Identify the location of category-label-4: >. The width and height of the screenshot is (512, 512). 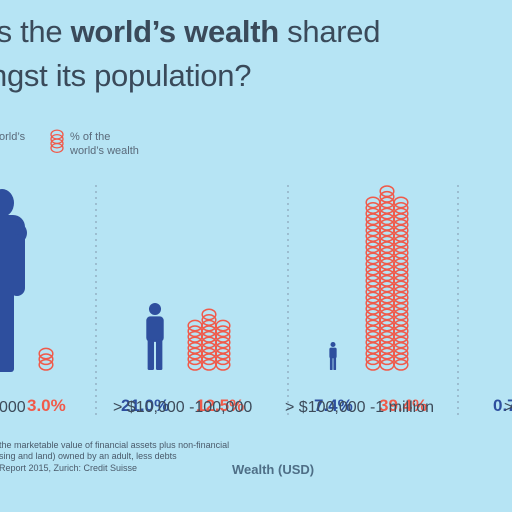
(508, 407).